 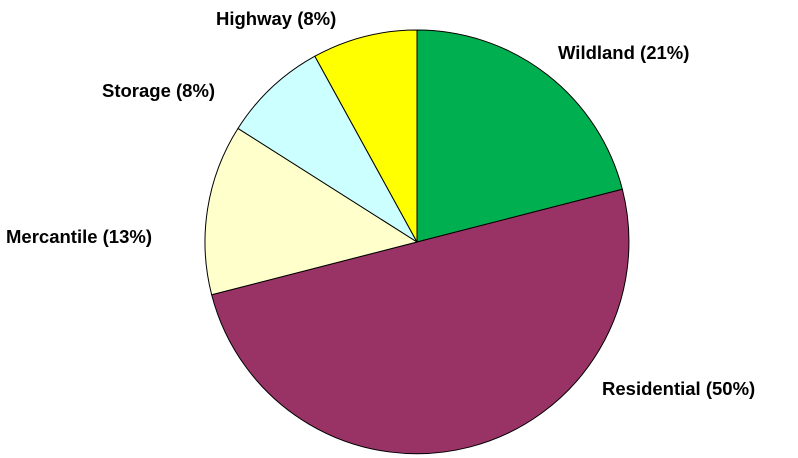 I want to click on slice-mercantile, so click(x=311, y=211).